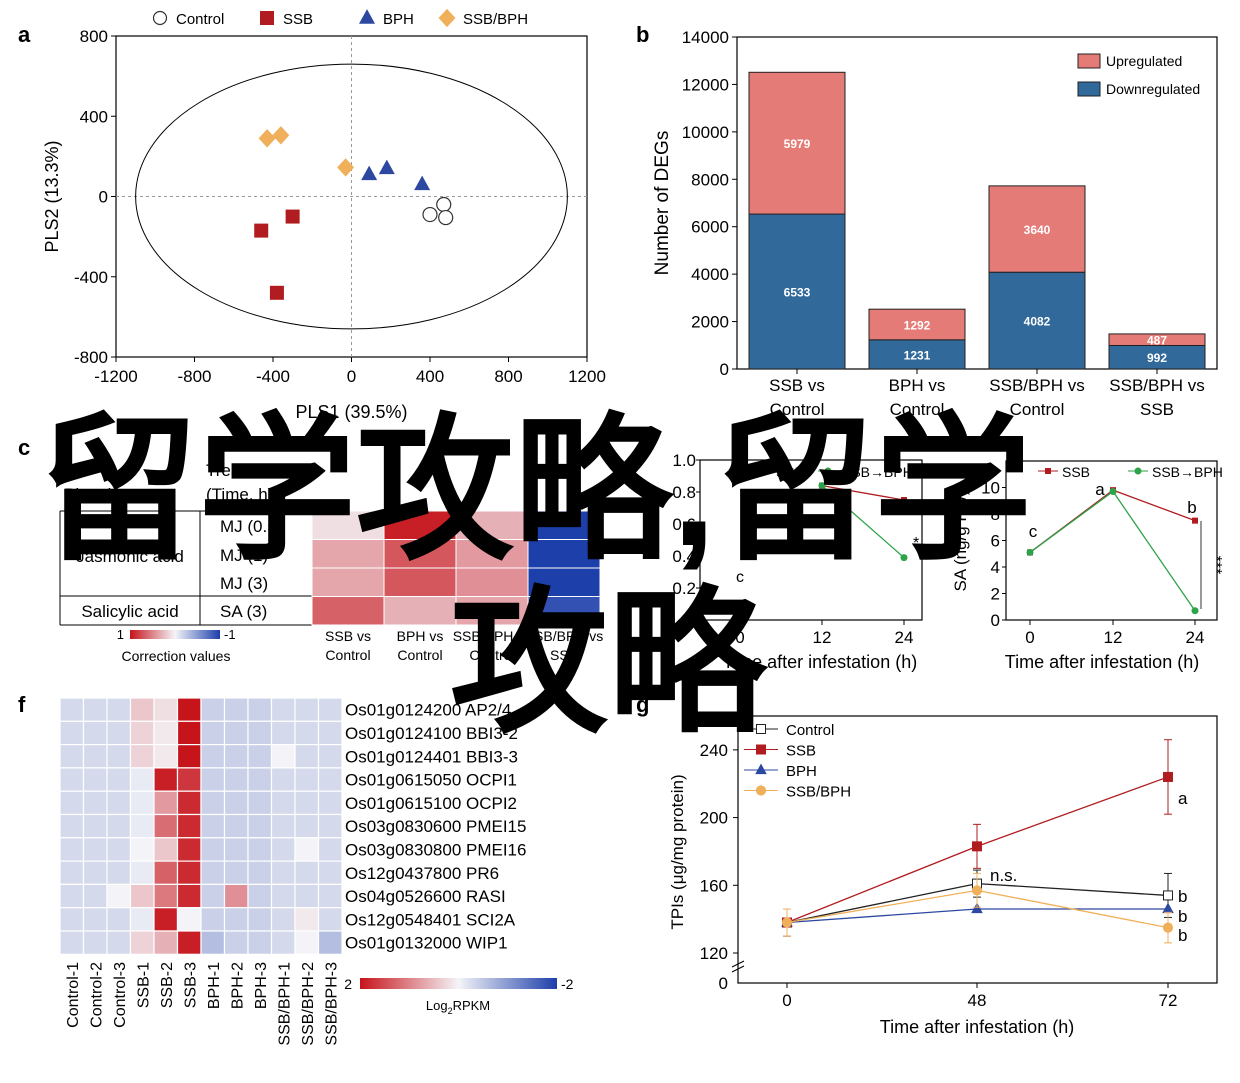 The width and height of the screenshot is (1240, 1083). I want to click on sample-label: SSB-1, so click(143, 985).